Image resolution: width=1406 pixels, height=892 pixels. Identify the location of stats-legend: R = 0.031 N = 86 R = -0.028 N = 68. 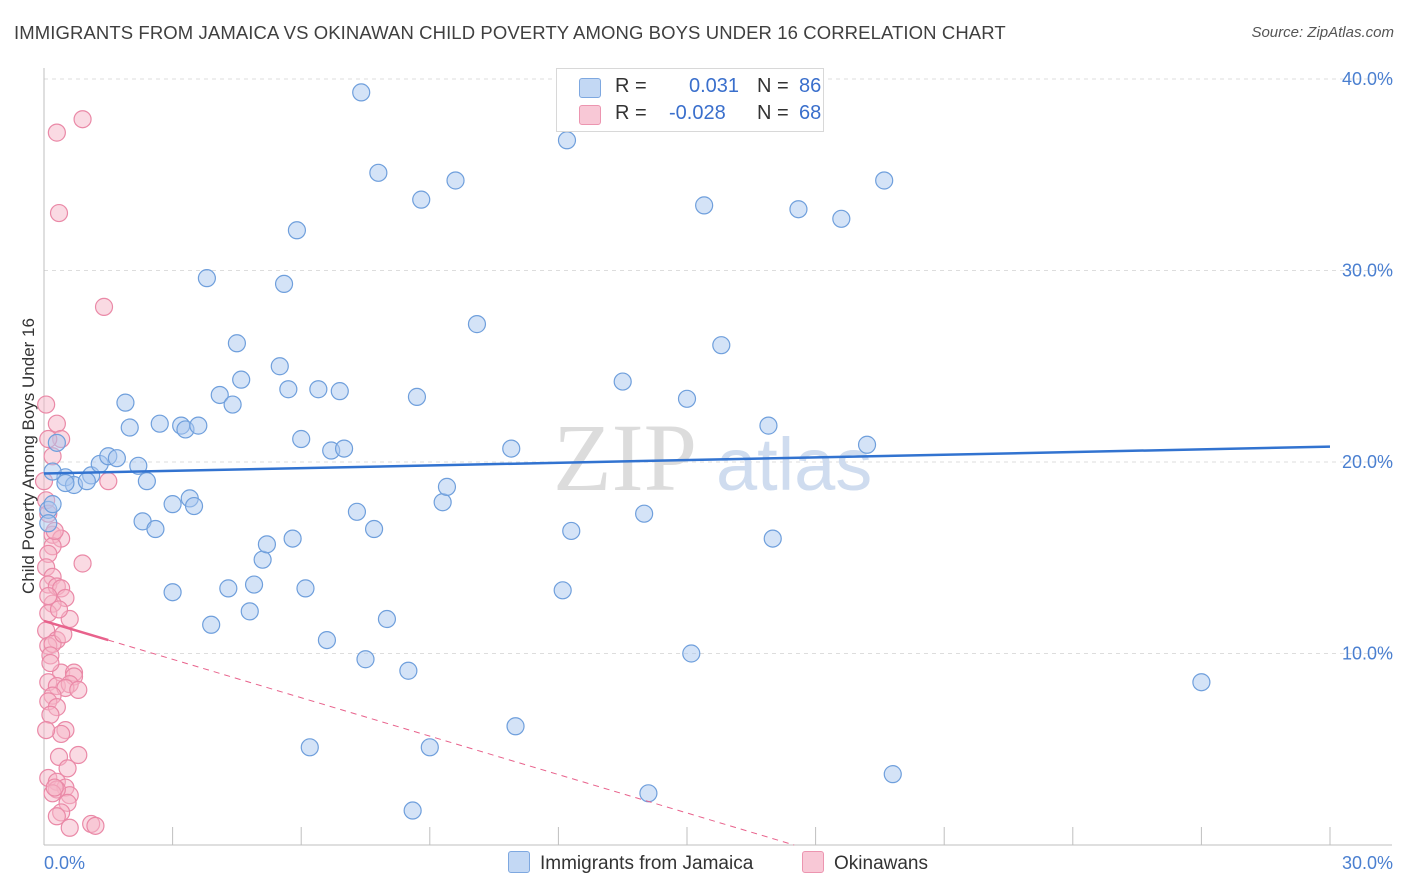
(690, 100).